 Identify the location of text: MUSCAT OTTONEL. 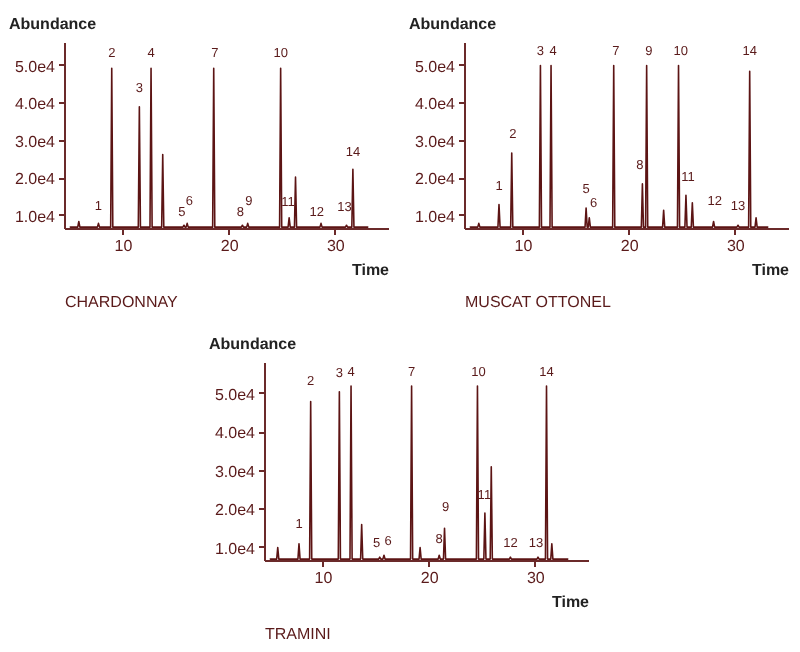
(538, 302).